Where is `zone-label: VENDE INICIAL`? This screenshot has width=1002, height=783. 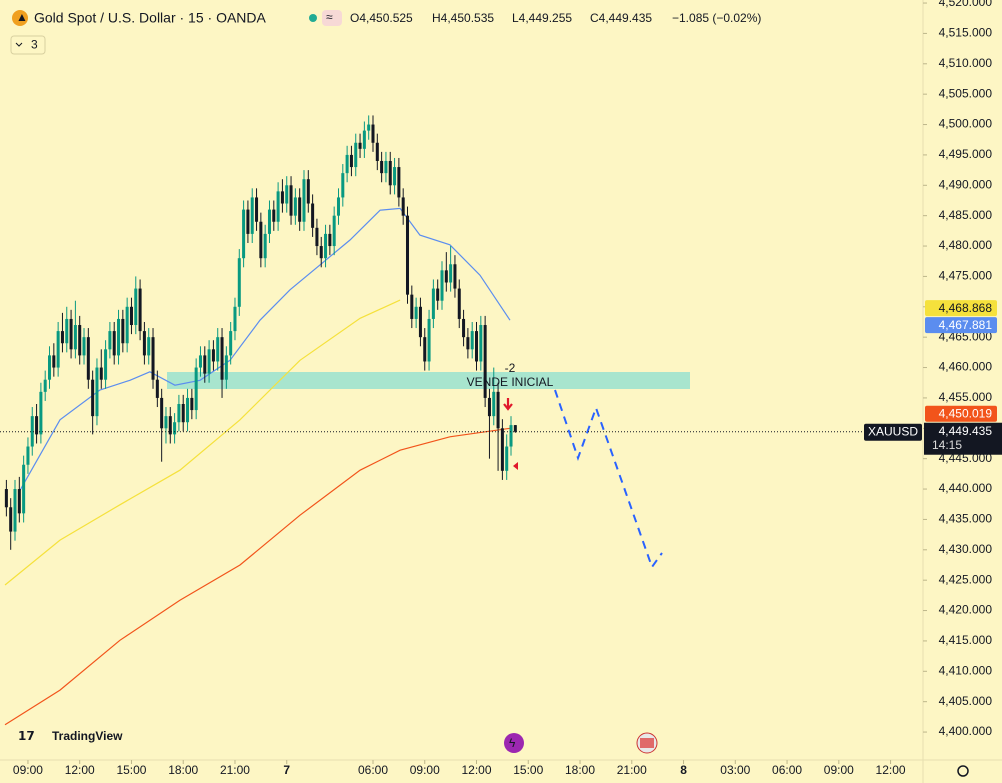 zone-label: VENDE INICIAL is located at coordinates (510, 382).